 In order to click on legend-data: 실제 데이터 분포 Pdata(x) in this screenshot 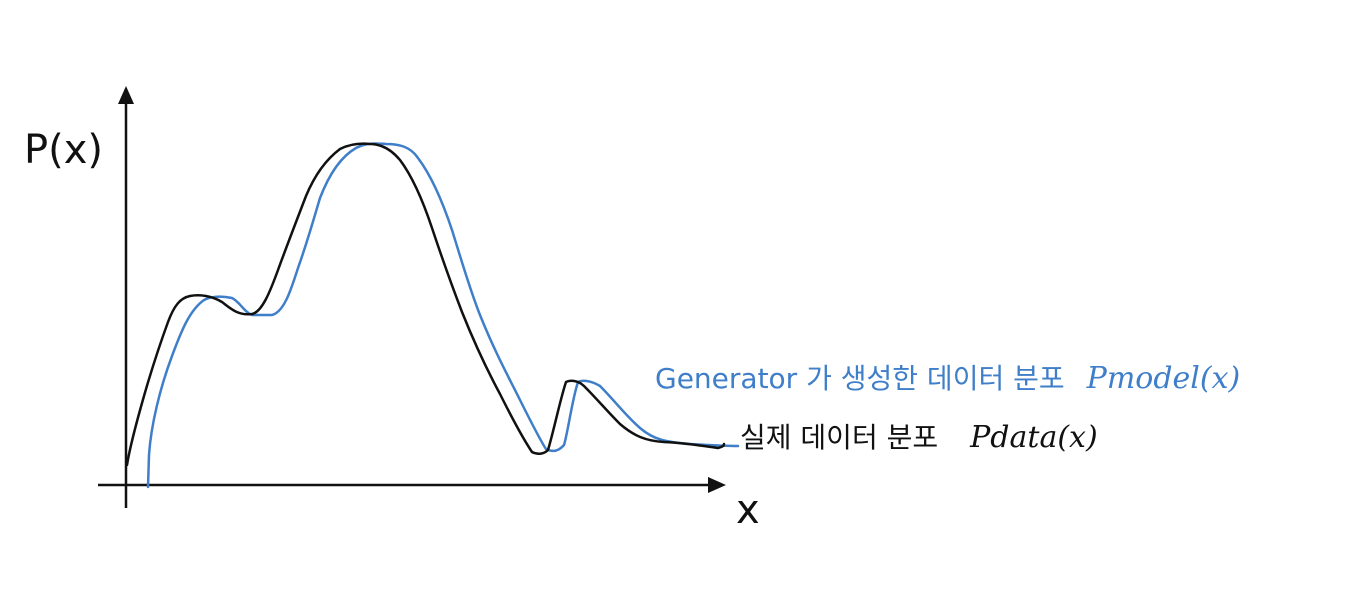, I will do `click(919, 437)`.